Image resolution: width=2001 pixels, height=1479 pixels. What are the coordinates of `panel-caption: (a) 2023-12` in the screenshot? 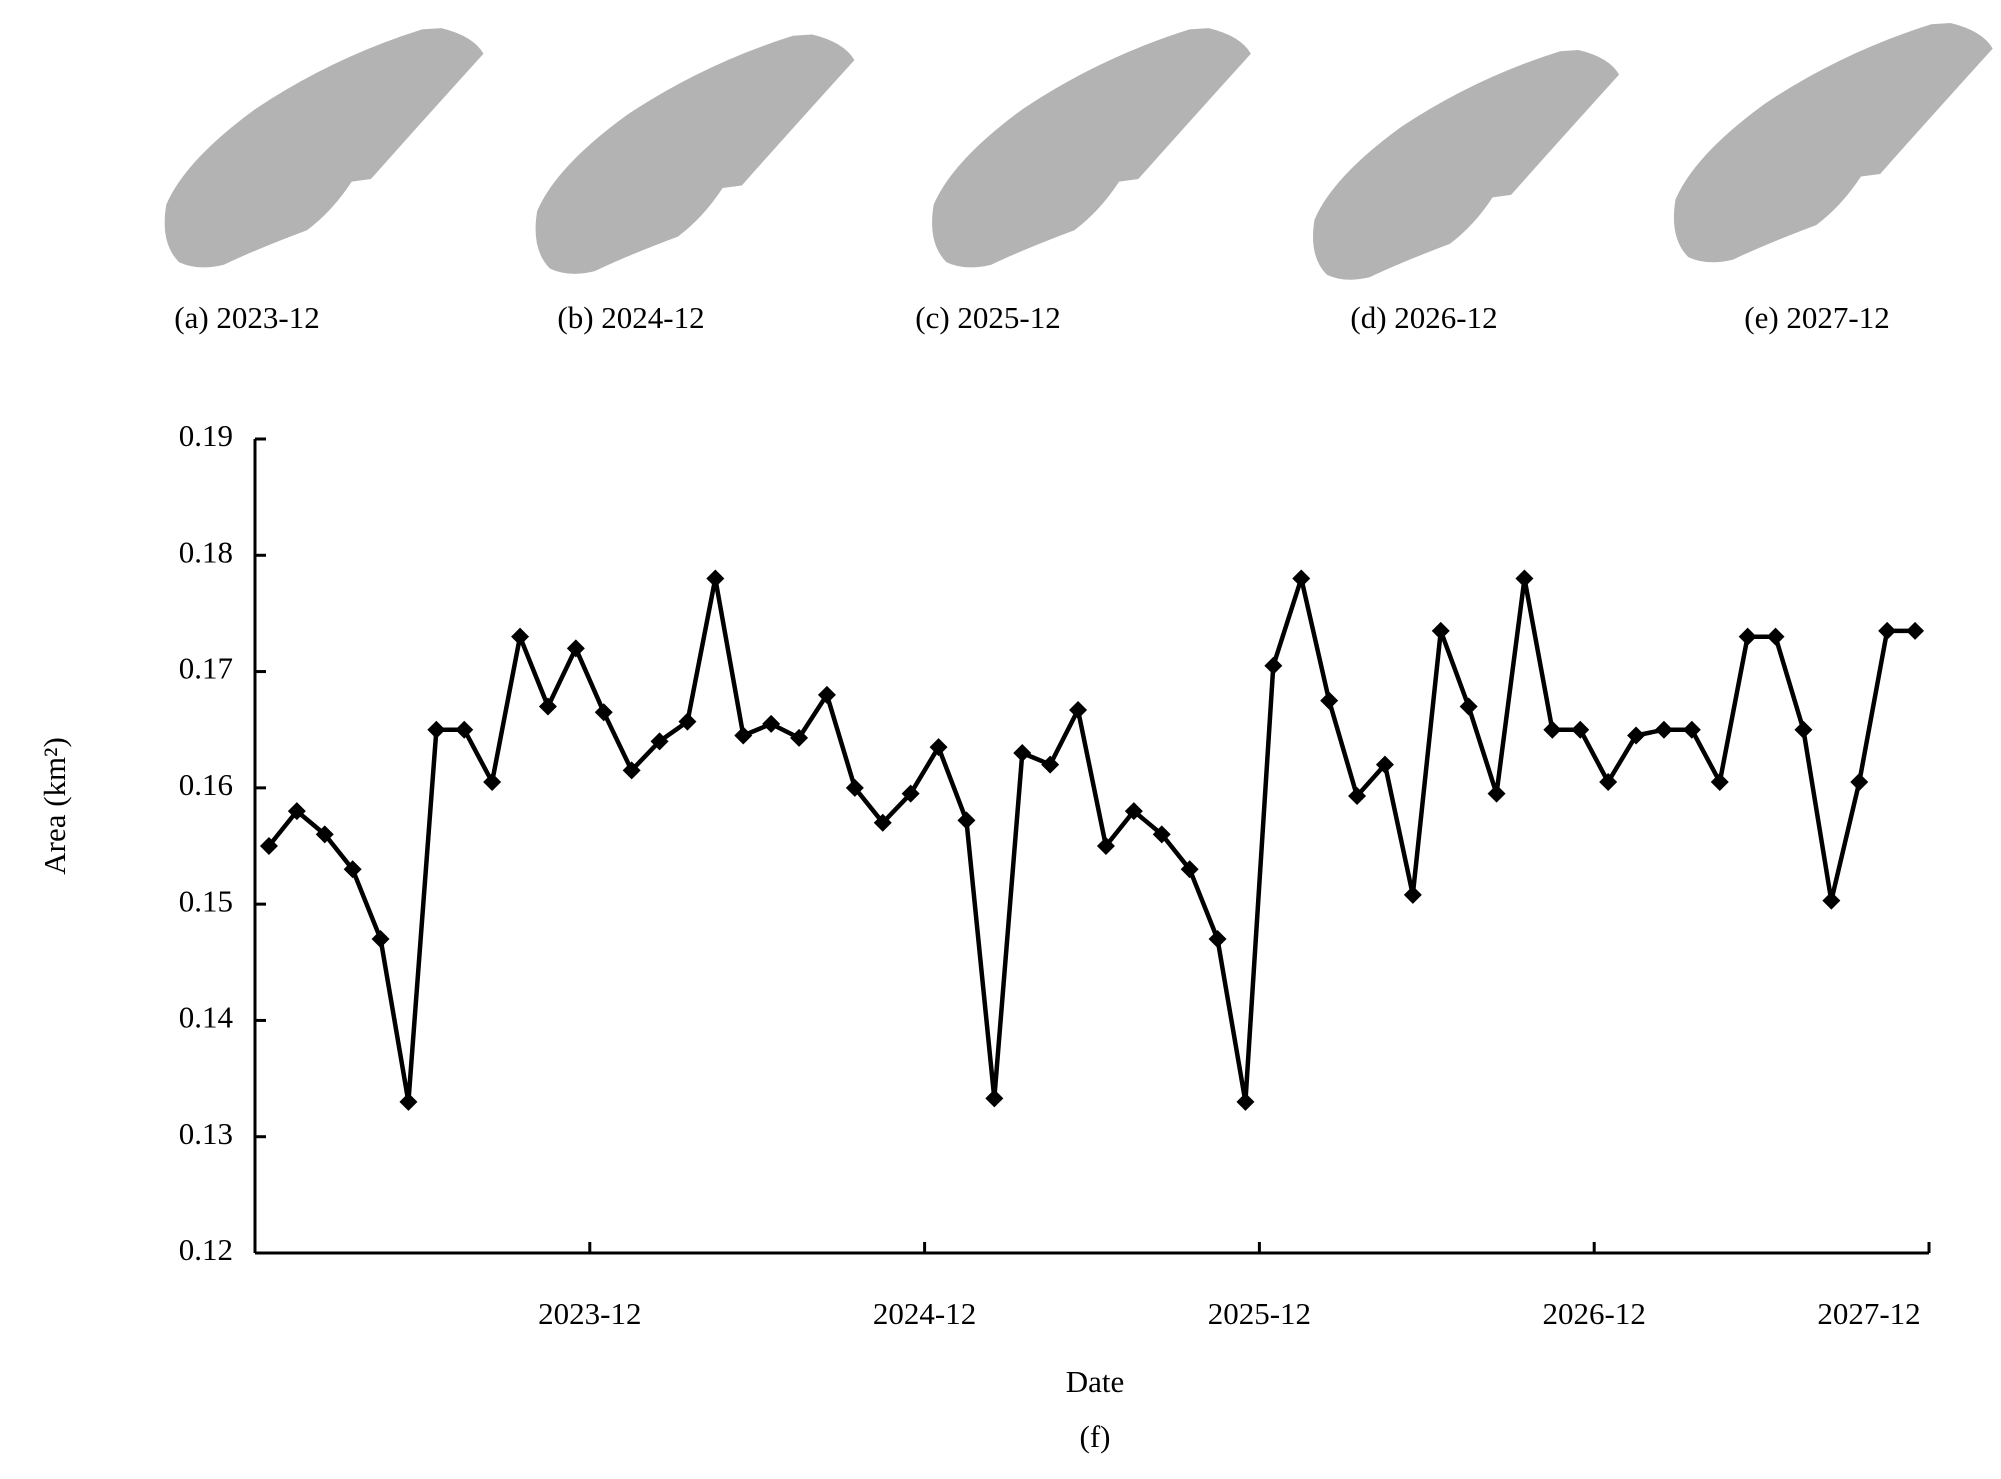 It's located at (246, 317).